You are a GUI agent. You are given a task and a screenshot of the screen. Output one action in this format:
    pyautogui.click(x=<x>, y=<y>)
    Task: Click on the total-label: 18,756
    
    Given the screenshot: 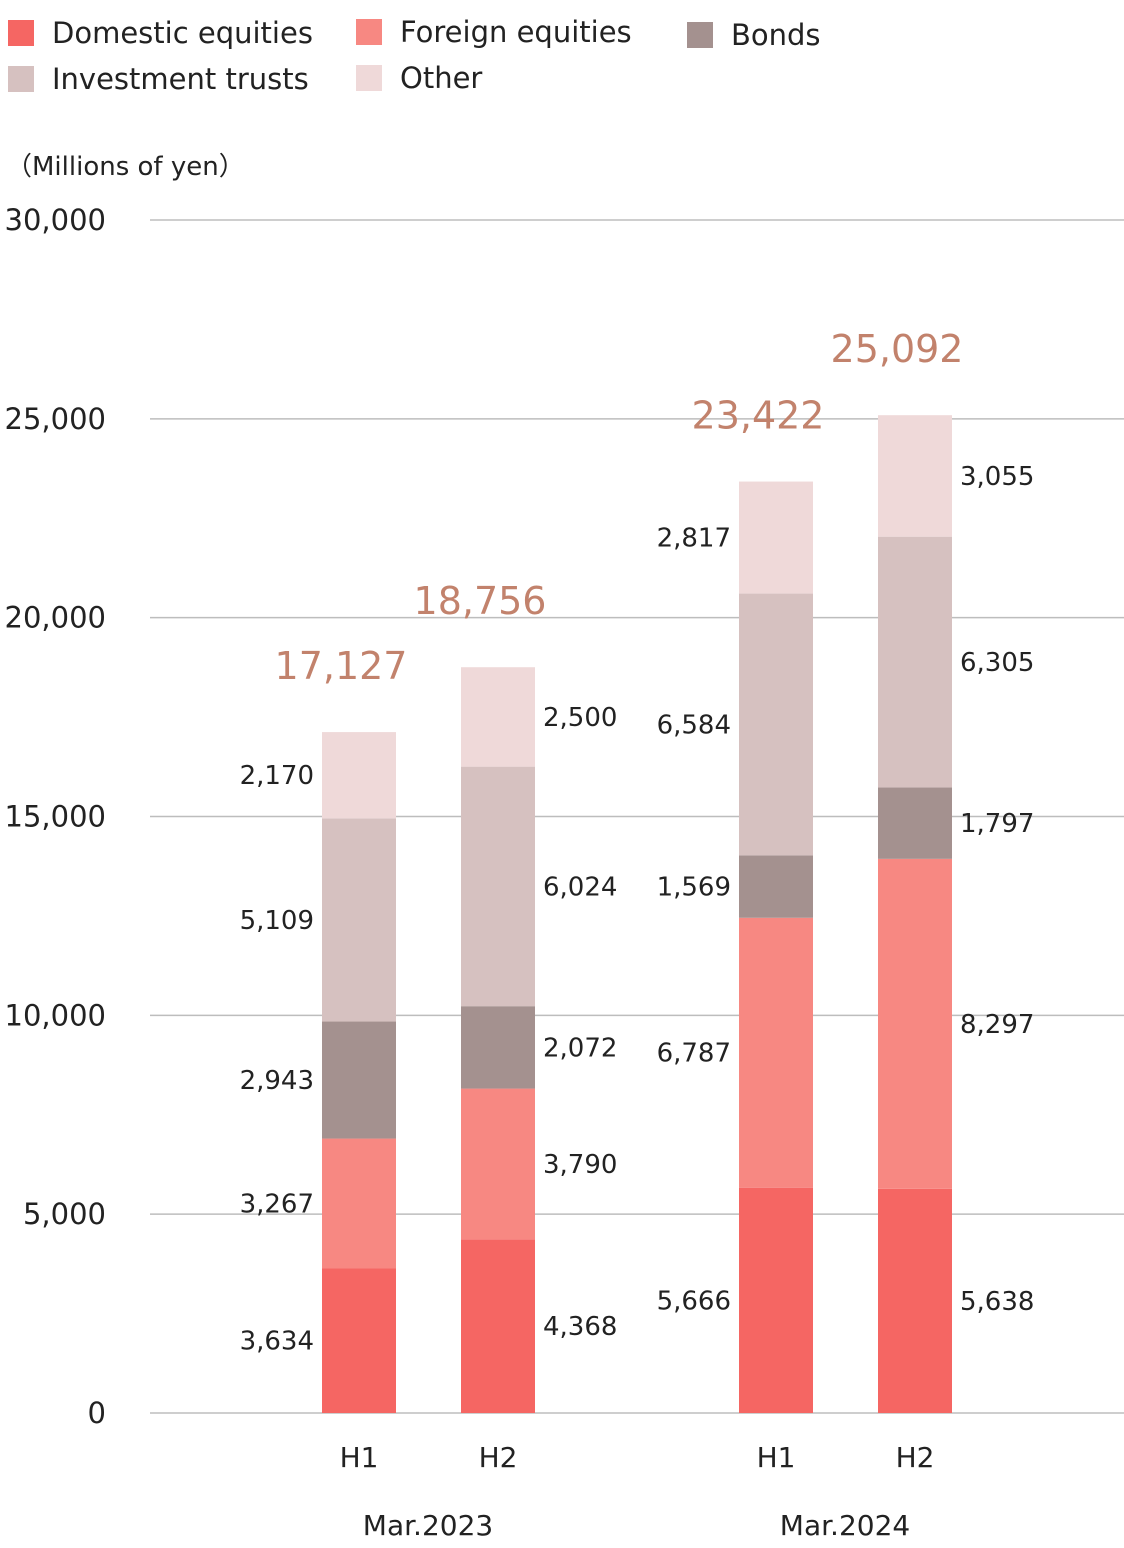 What is the action you would take?
    pyautogui.click(x=480, y=601)
    